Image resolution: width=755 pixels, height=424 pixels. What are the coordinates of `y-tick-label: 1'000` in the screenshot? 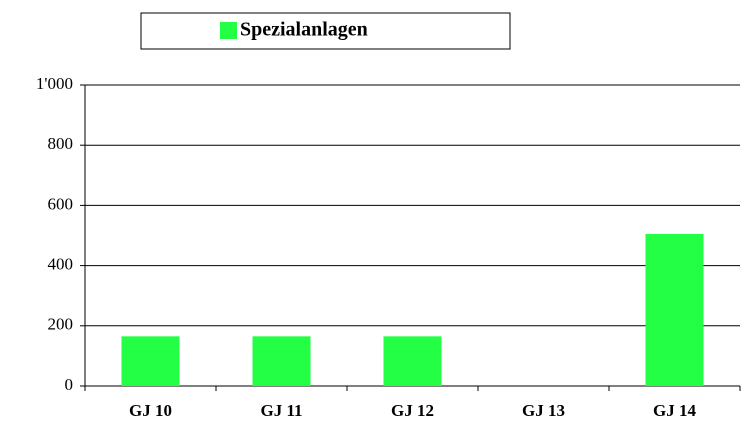 It's located at (54, 83).